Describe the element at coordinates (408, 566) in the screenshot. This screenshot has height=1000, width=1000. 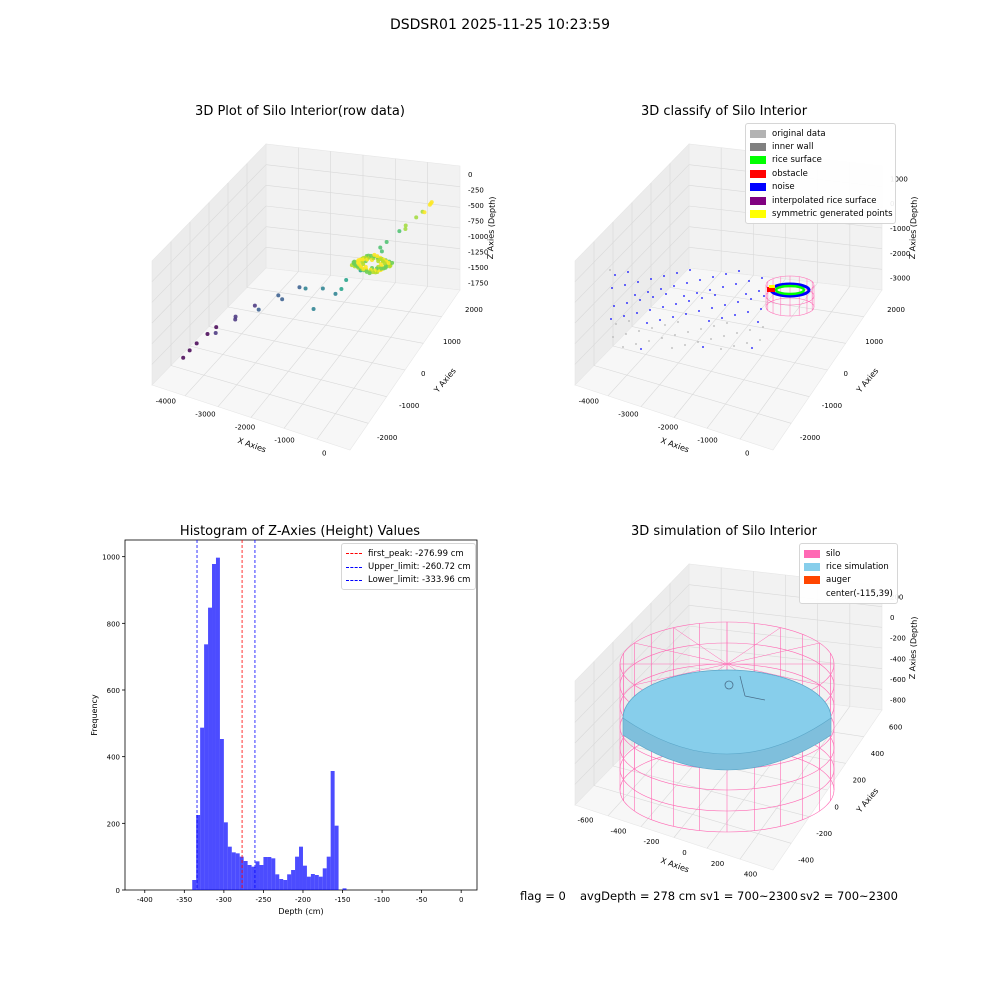
I see `legend-item: Upper_limit: -260.72 cm` at that location.